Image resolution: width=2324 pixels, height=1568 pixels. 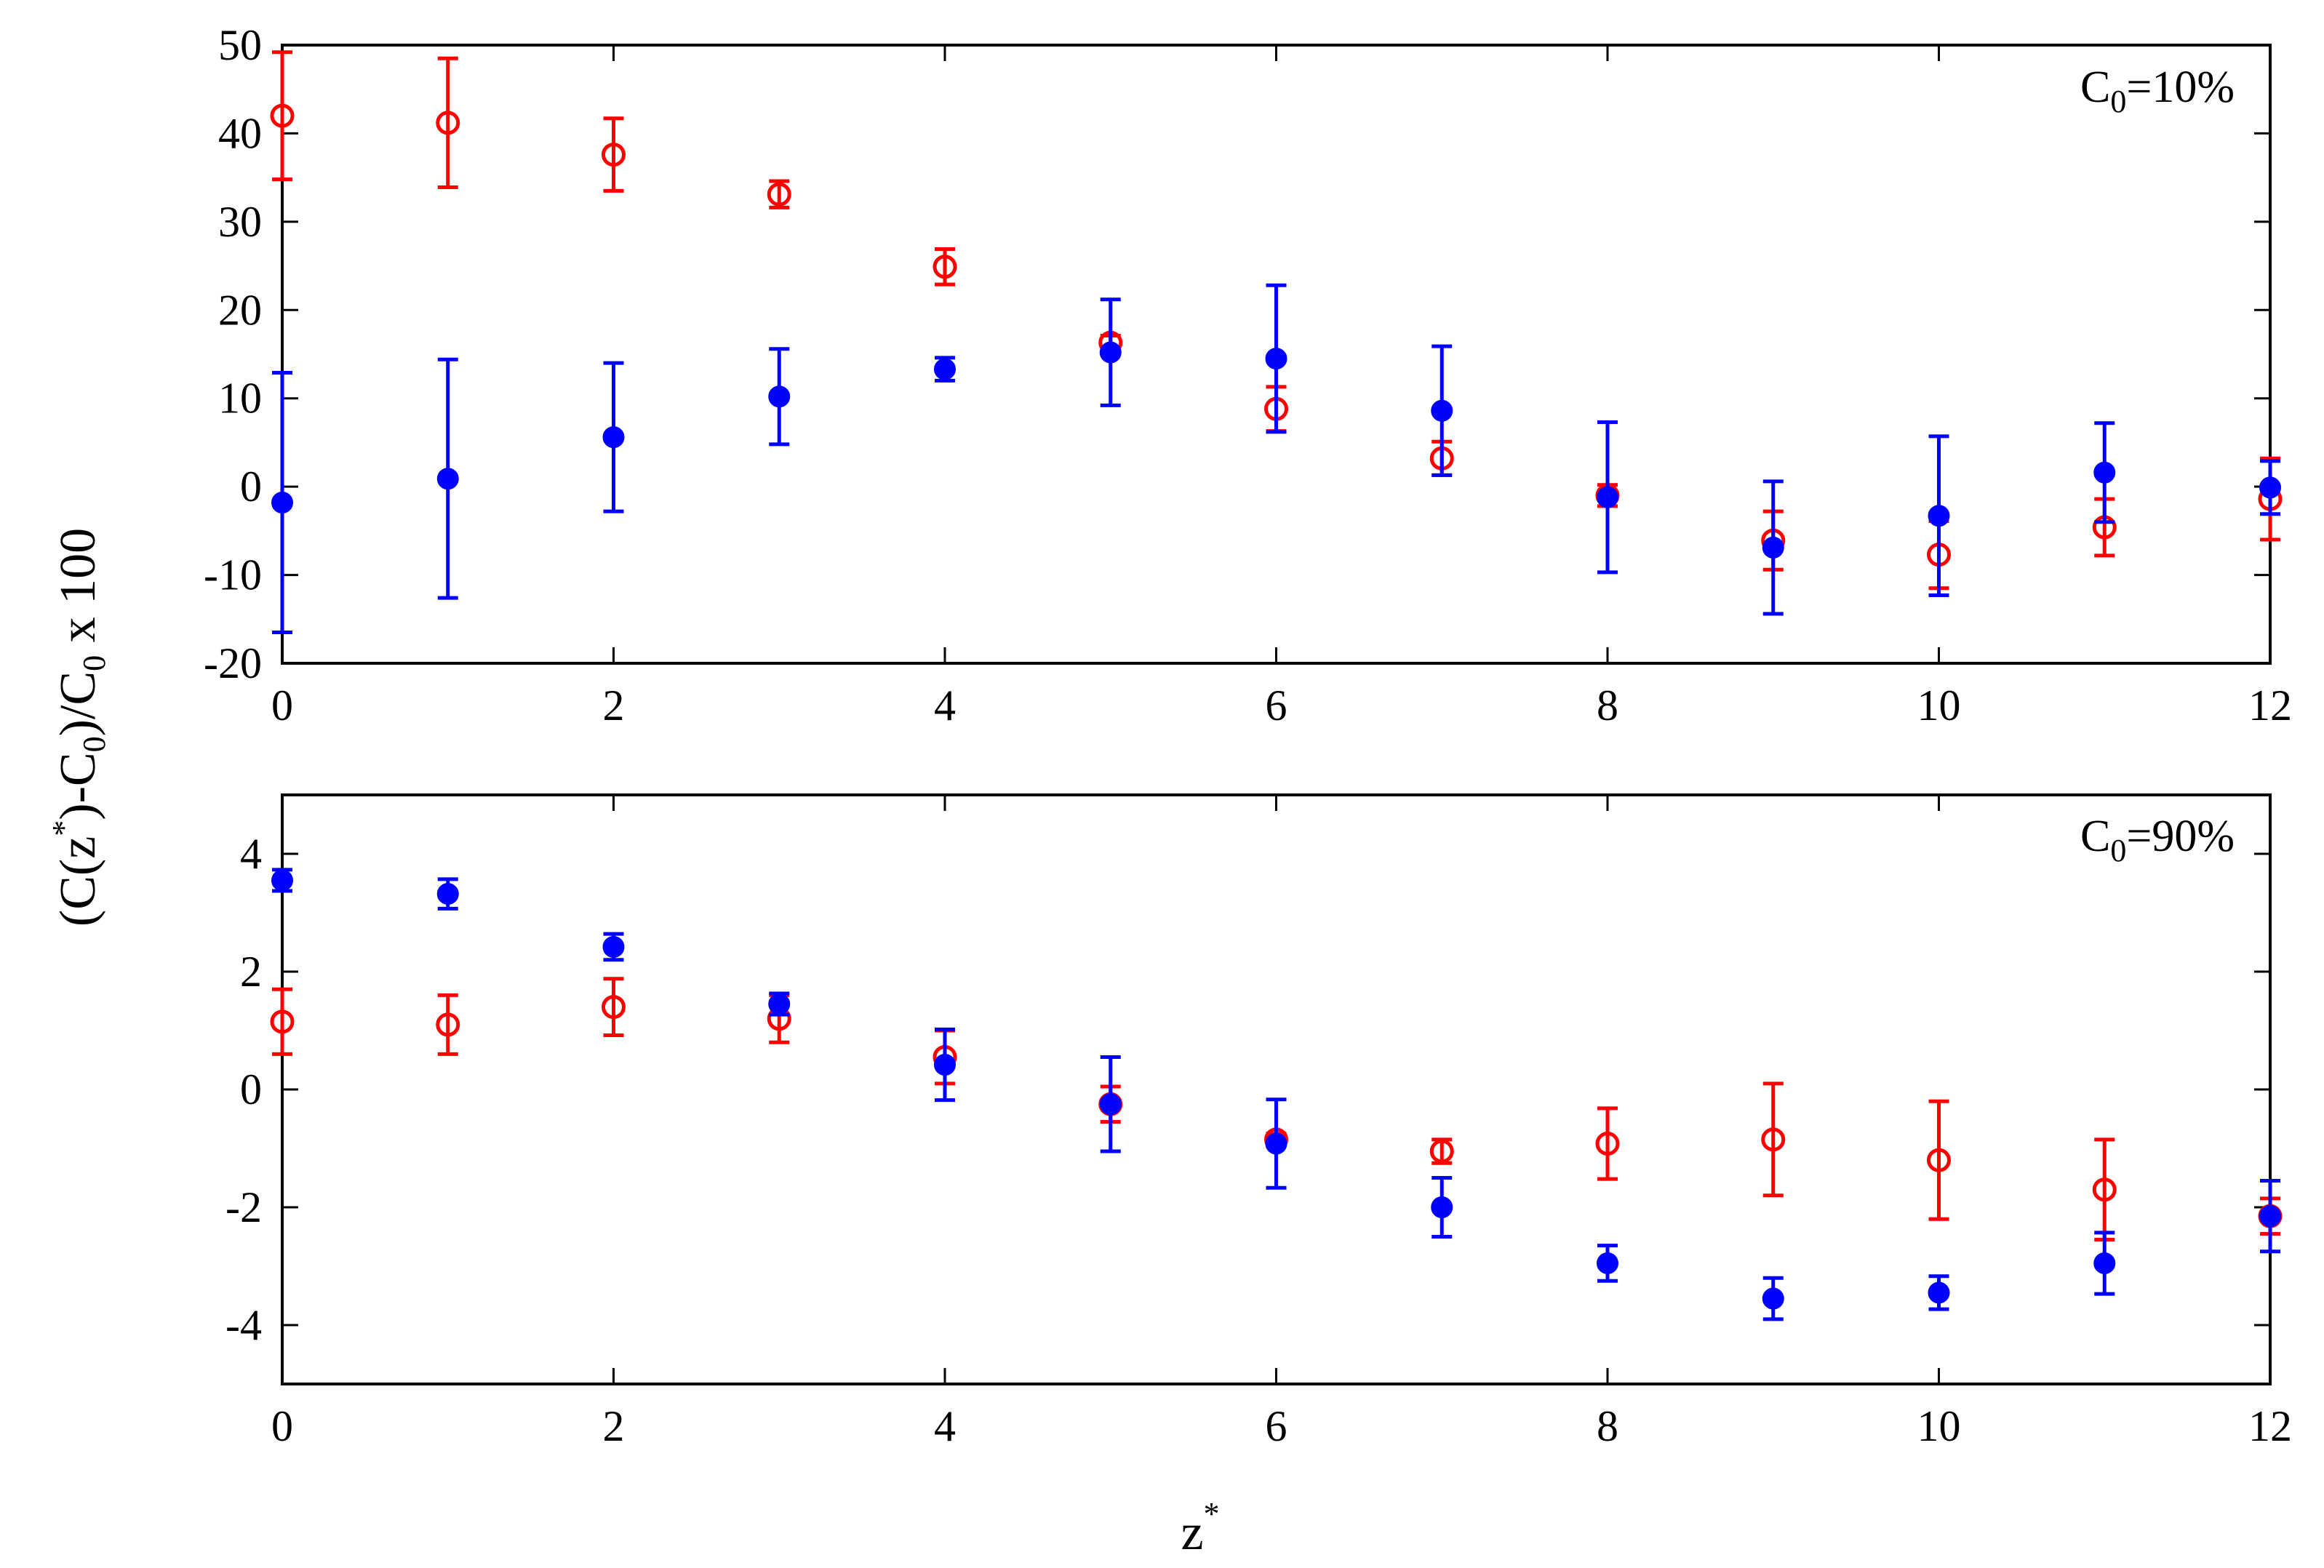 I want to click on panel-annotation: C0=10%, so click(x=2157, y=91).